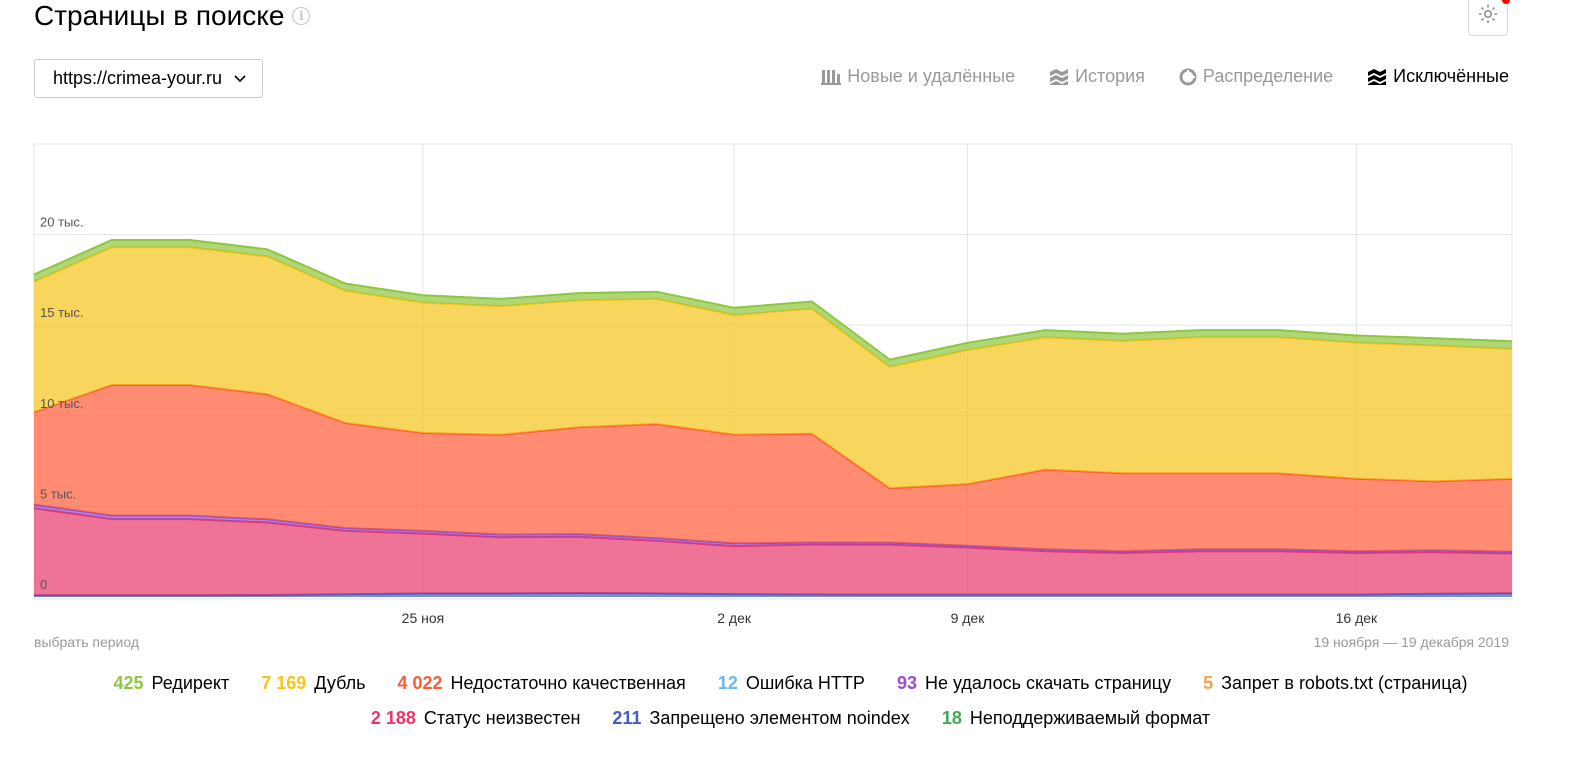  I want to click on tab-label: Исключённые, so click(1451, 76).